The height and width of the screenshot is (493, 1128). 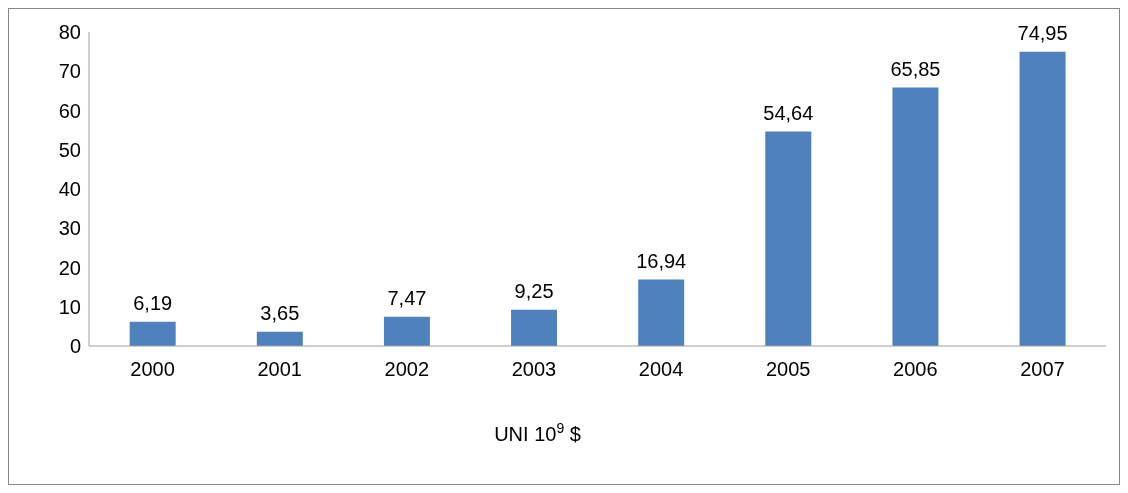 What do you see at coordinates (69, 189) in the screenshot?
I see `y-tick-label: 40` at bounding box center [69, 189].